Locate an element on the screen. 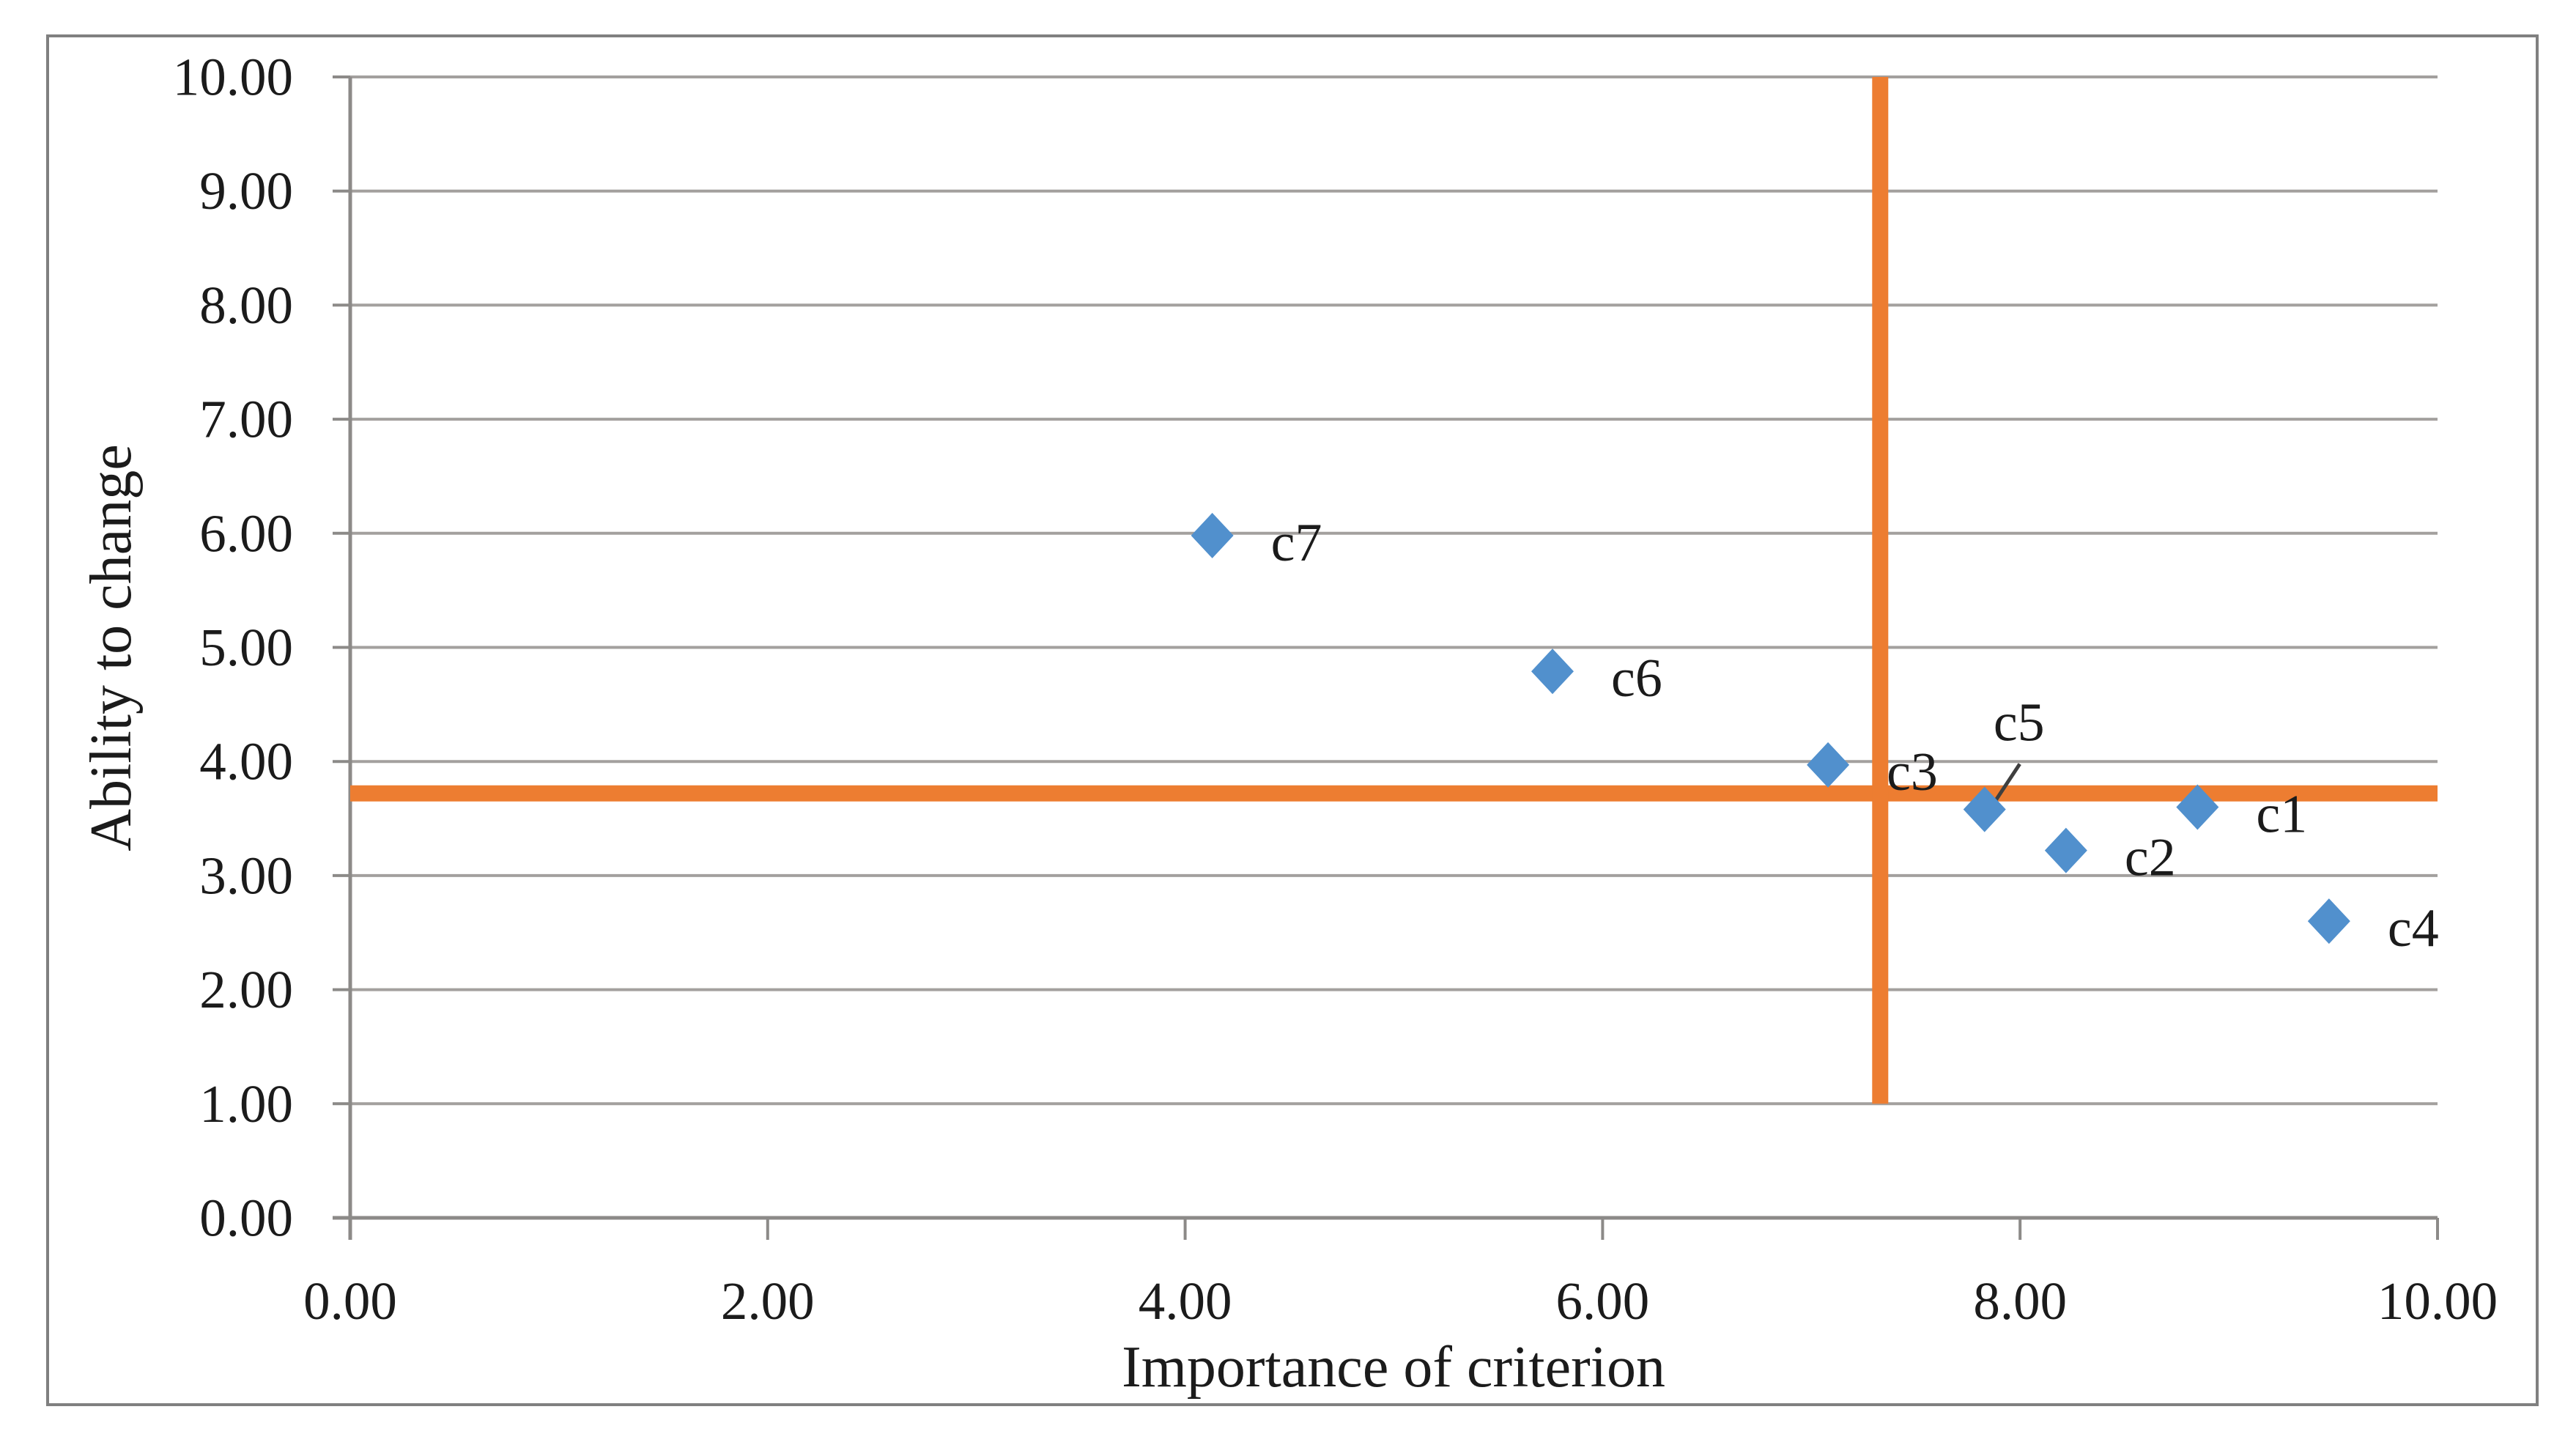 The width and height of the screenshot is (2576, 1434). y-tick-label: 8.00 is located at coordinates (246, 305).